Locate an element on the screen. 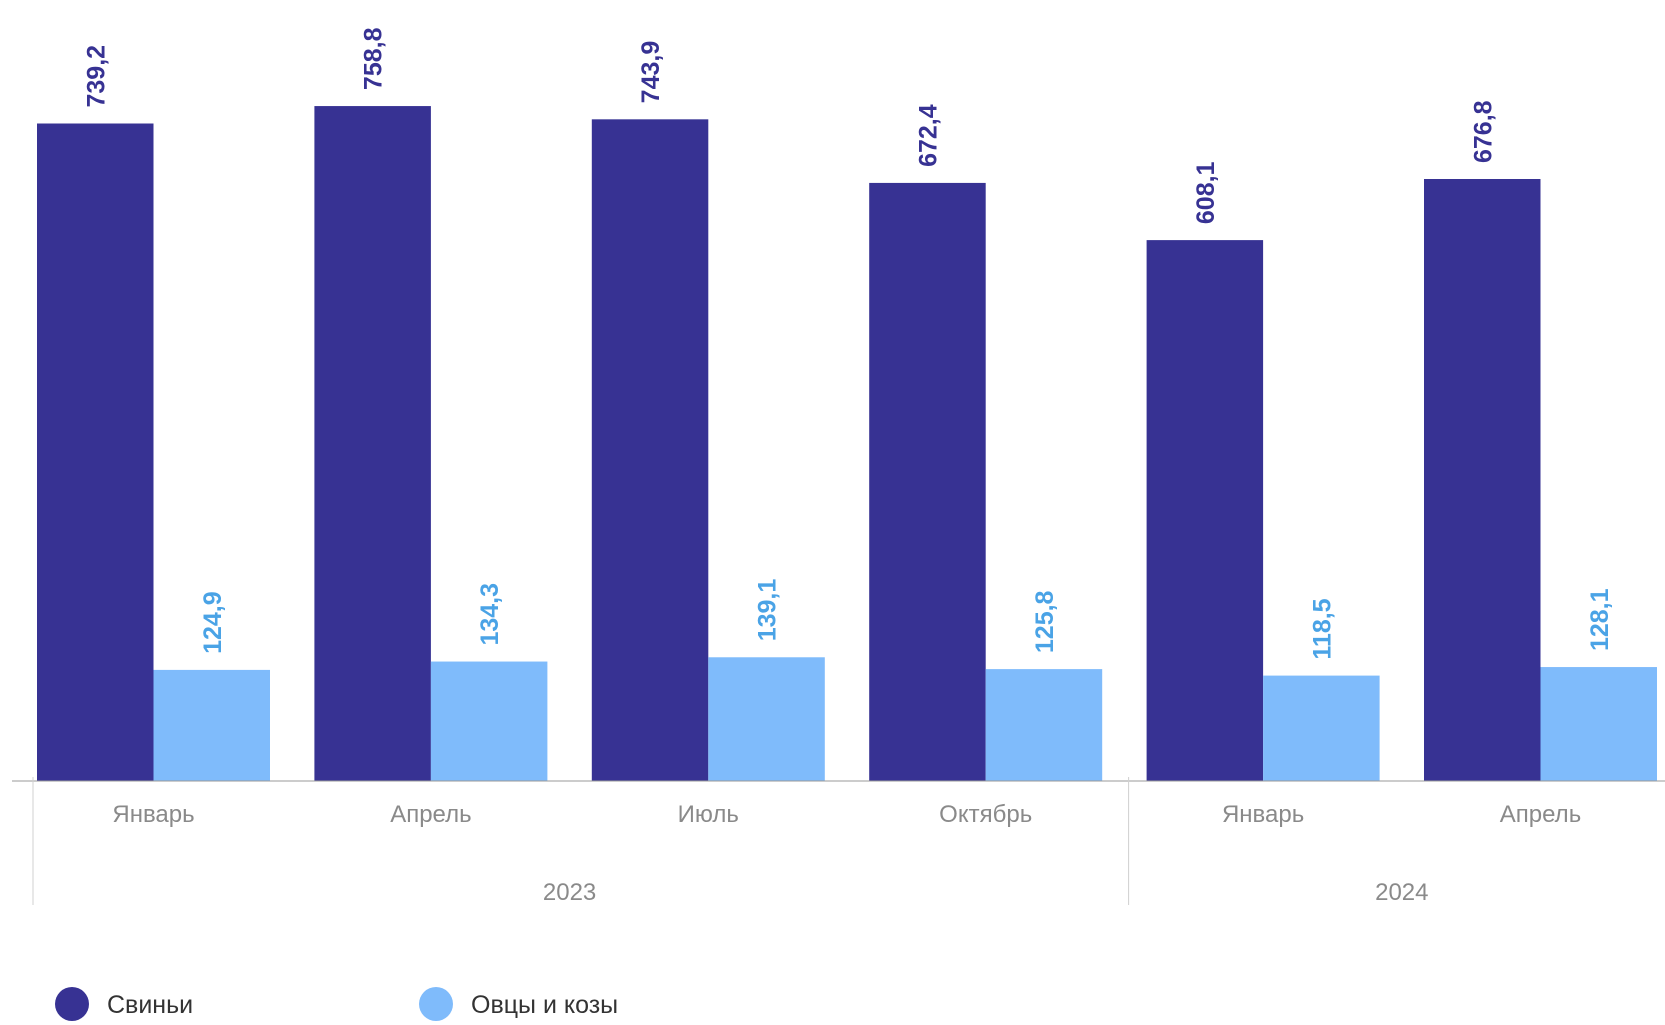 This screenshot has width=1665, height=1025. value-label-ovtsy-kozy-3: 125,8 is located at coordinates (1045, 621).